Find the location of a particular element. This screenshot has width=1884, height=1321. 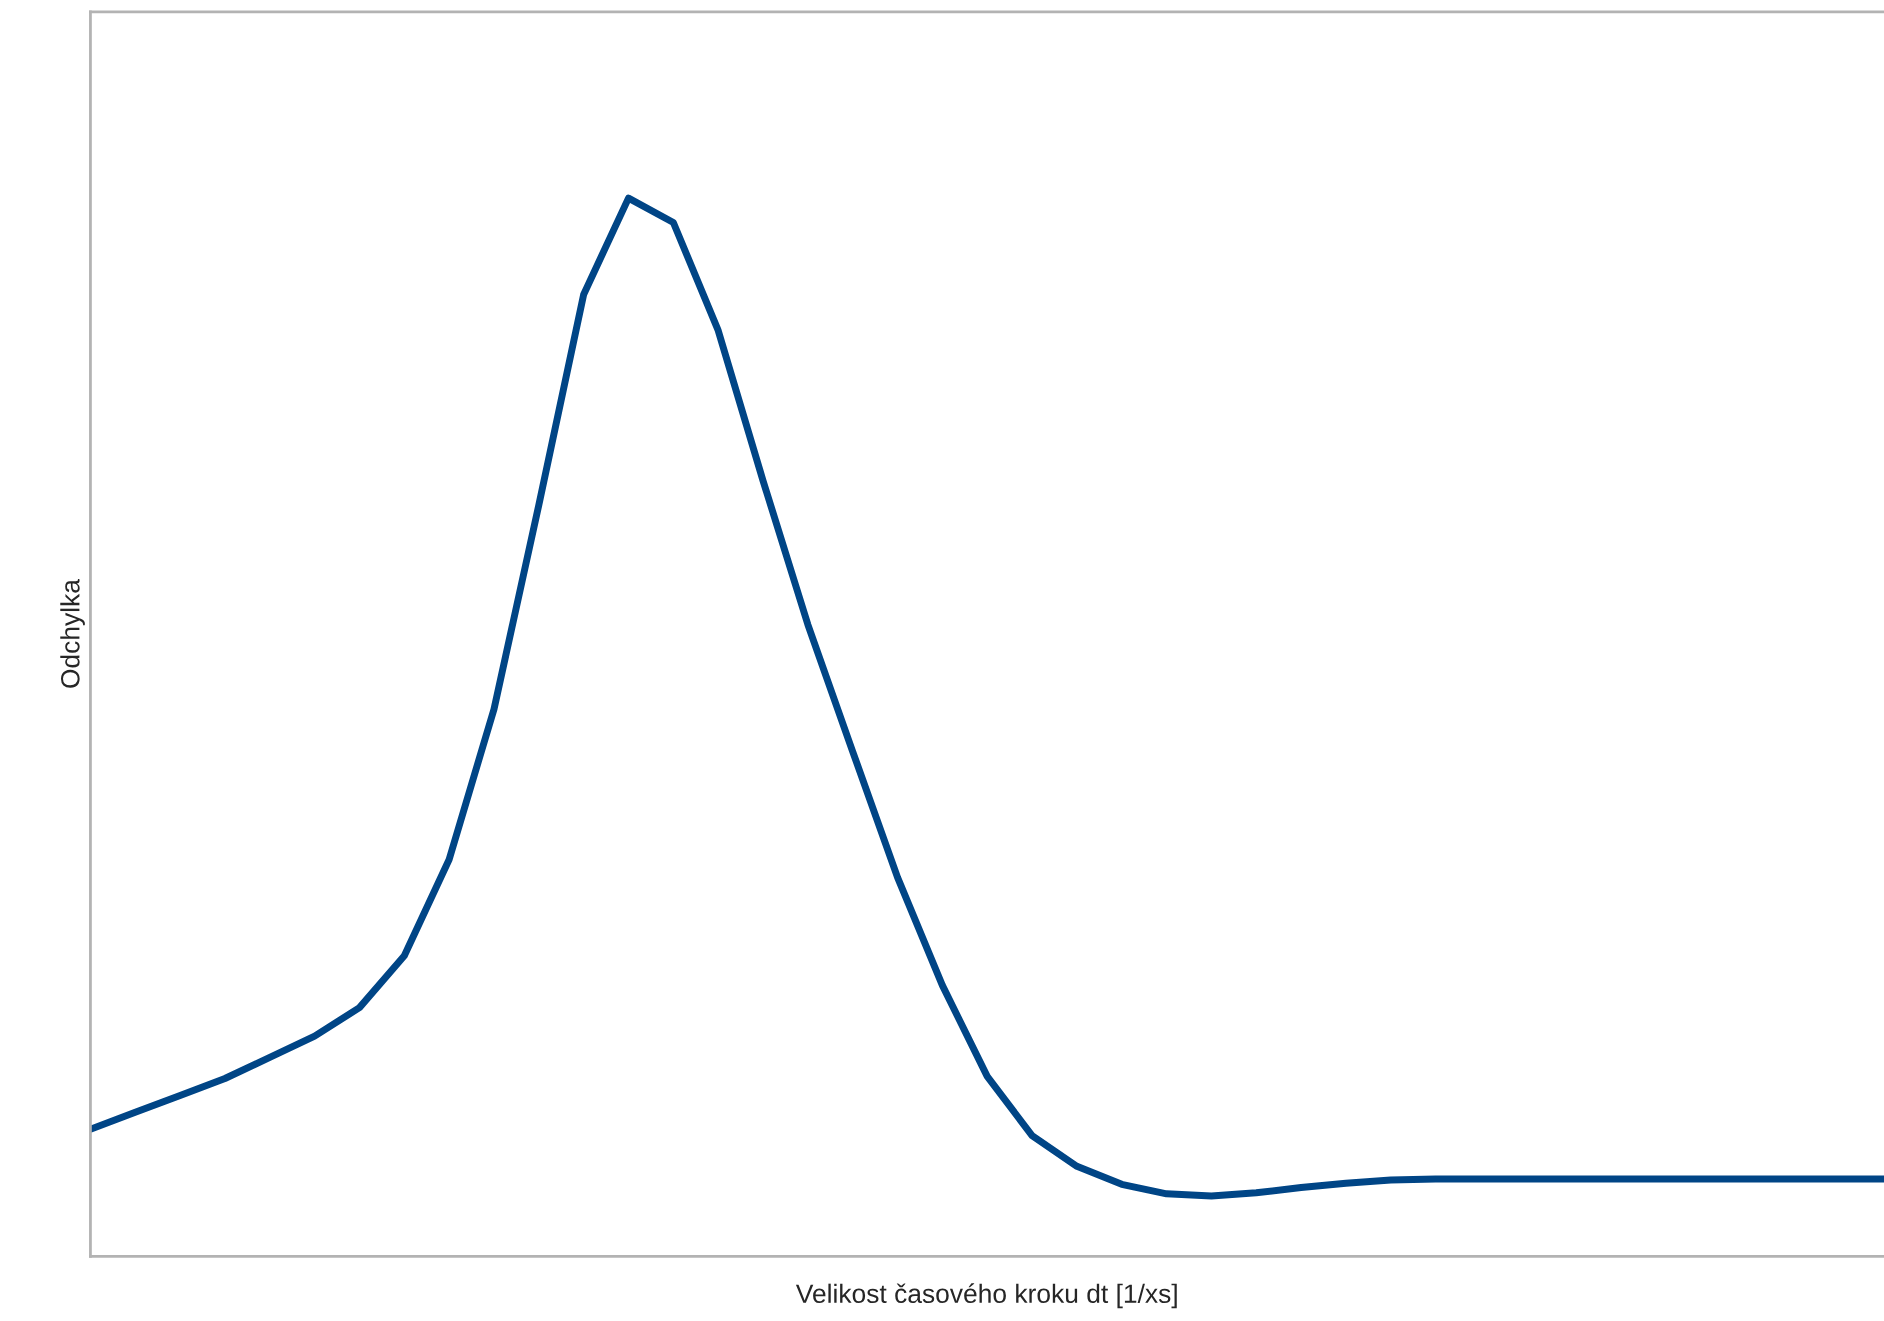

x-axis-title: Velikost časového kroku dt [1/xs] is located at coordinates (986, 1296).